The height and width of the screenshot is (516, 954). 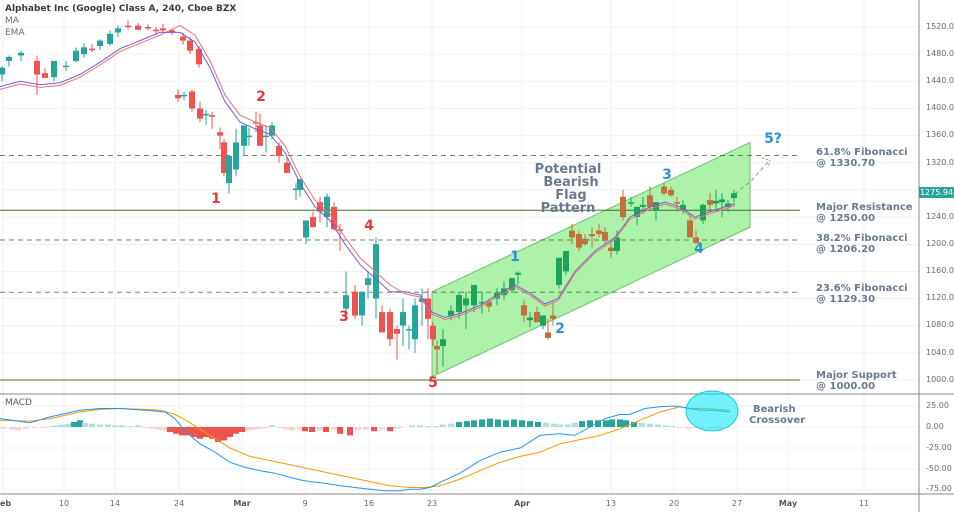 What do you see at coordinates (12, 21) in the screenshot?
I see `indicator-ma-label: MA` at bounding box center [12, 21].